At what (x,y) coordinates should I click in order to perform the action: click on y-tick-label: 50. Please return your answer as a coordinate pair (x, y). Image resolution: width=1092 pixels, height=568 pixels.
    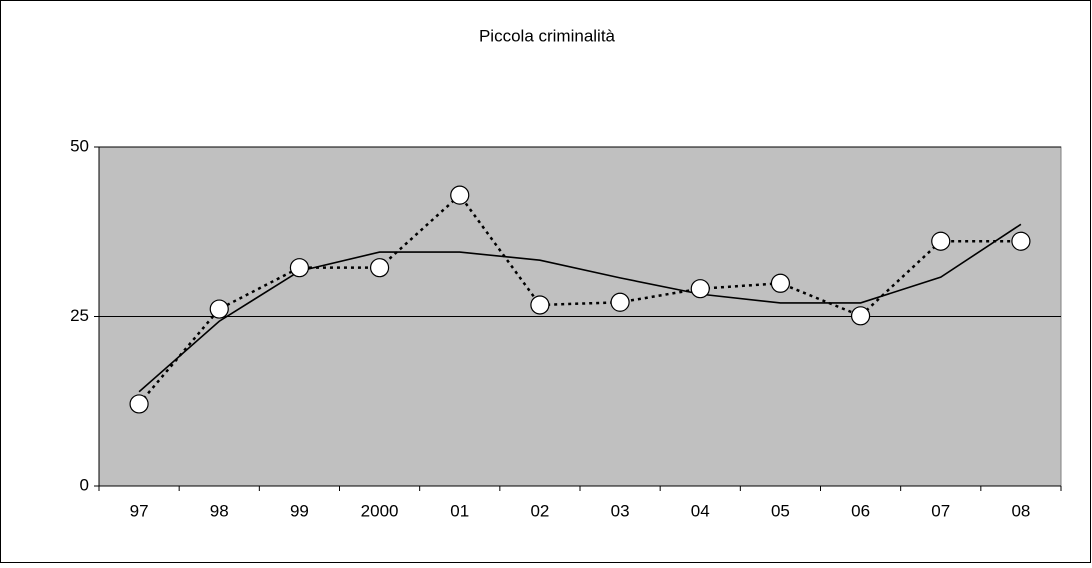
    Looking at the image, I should click on (79, 145).